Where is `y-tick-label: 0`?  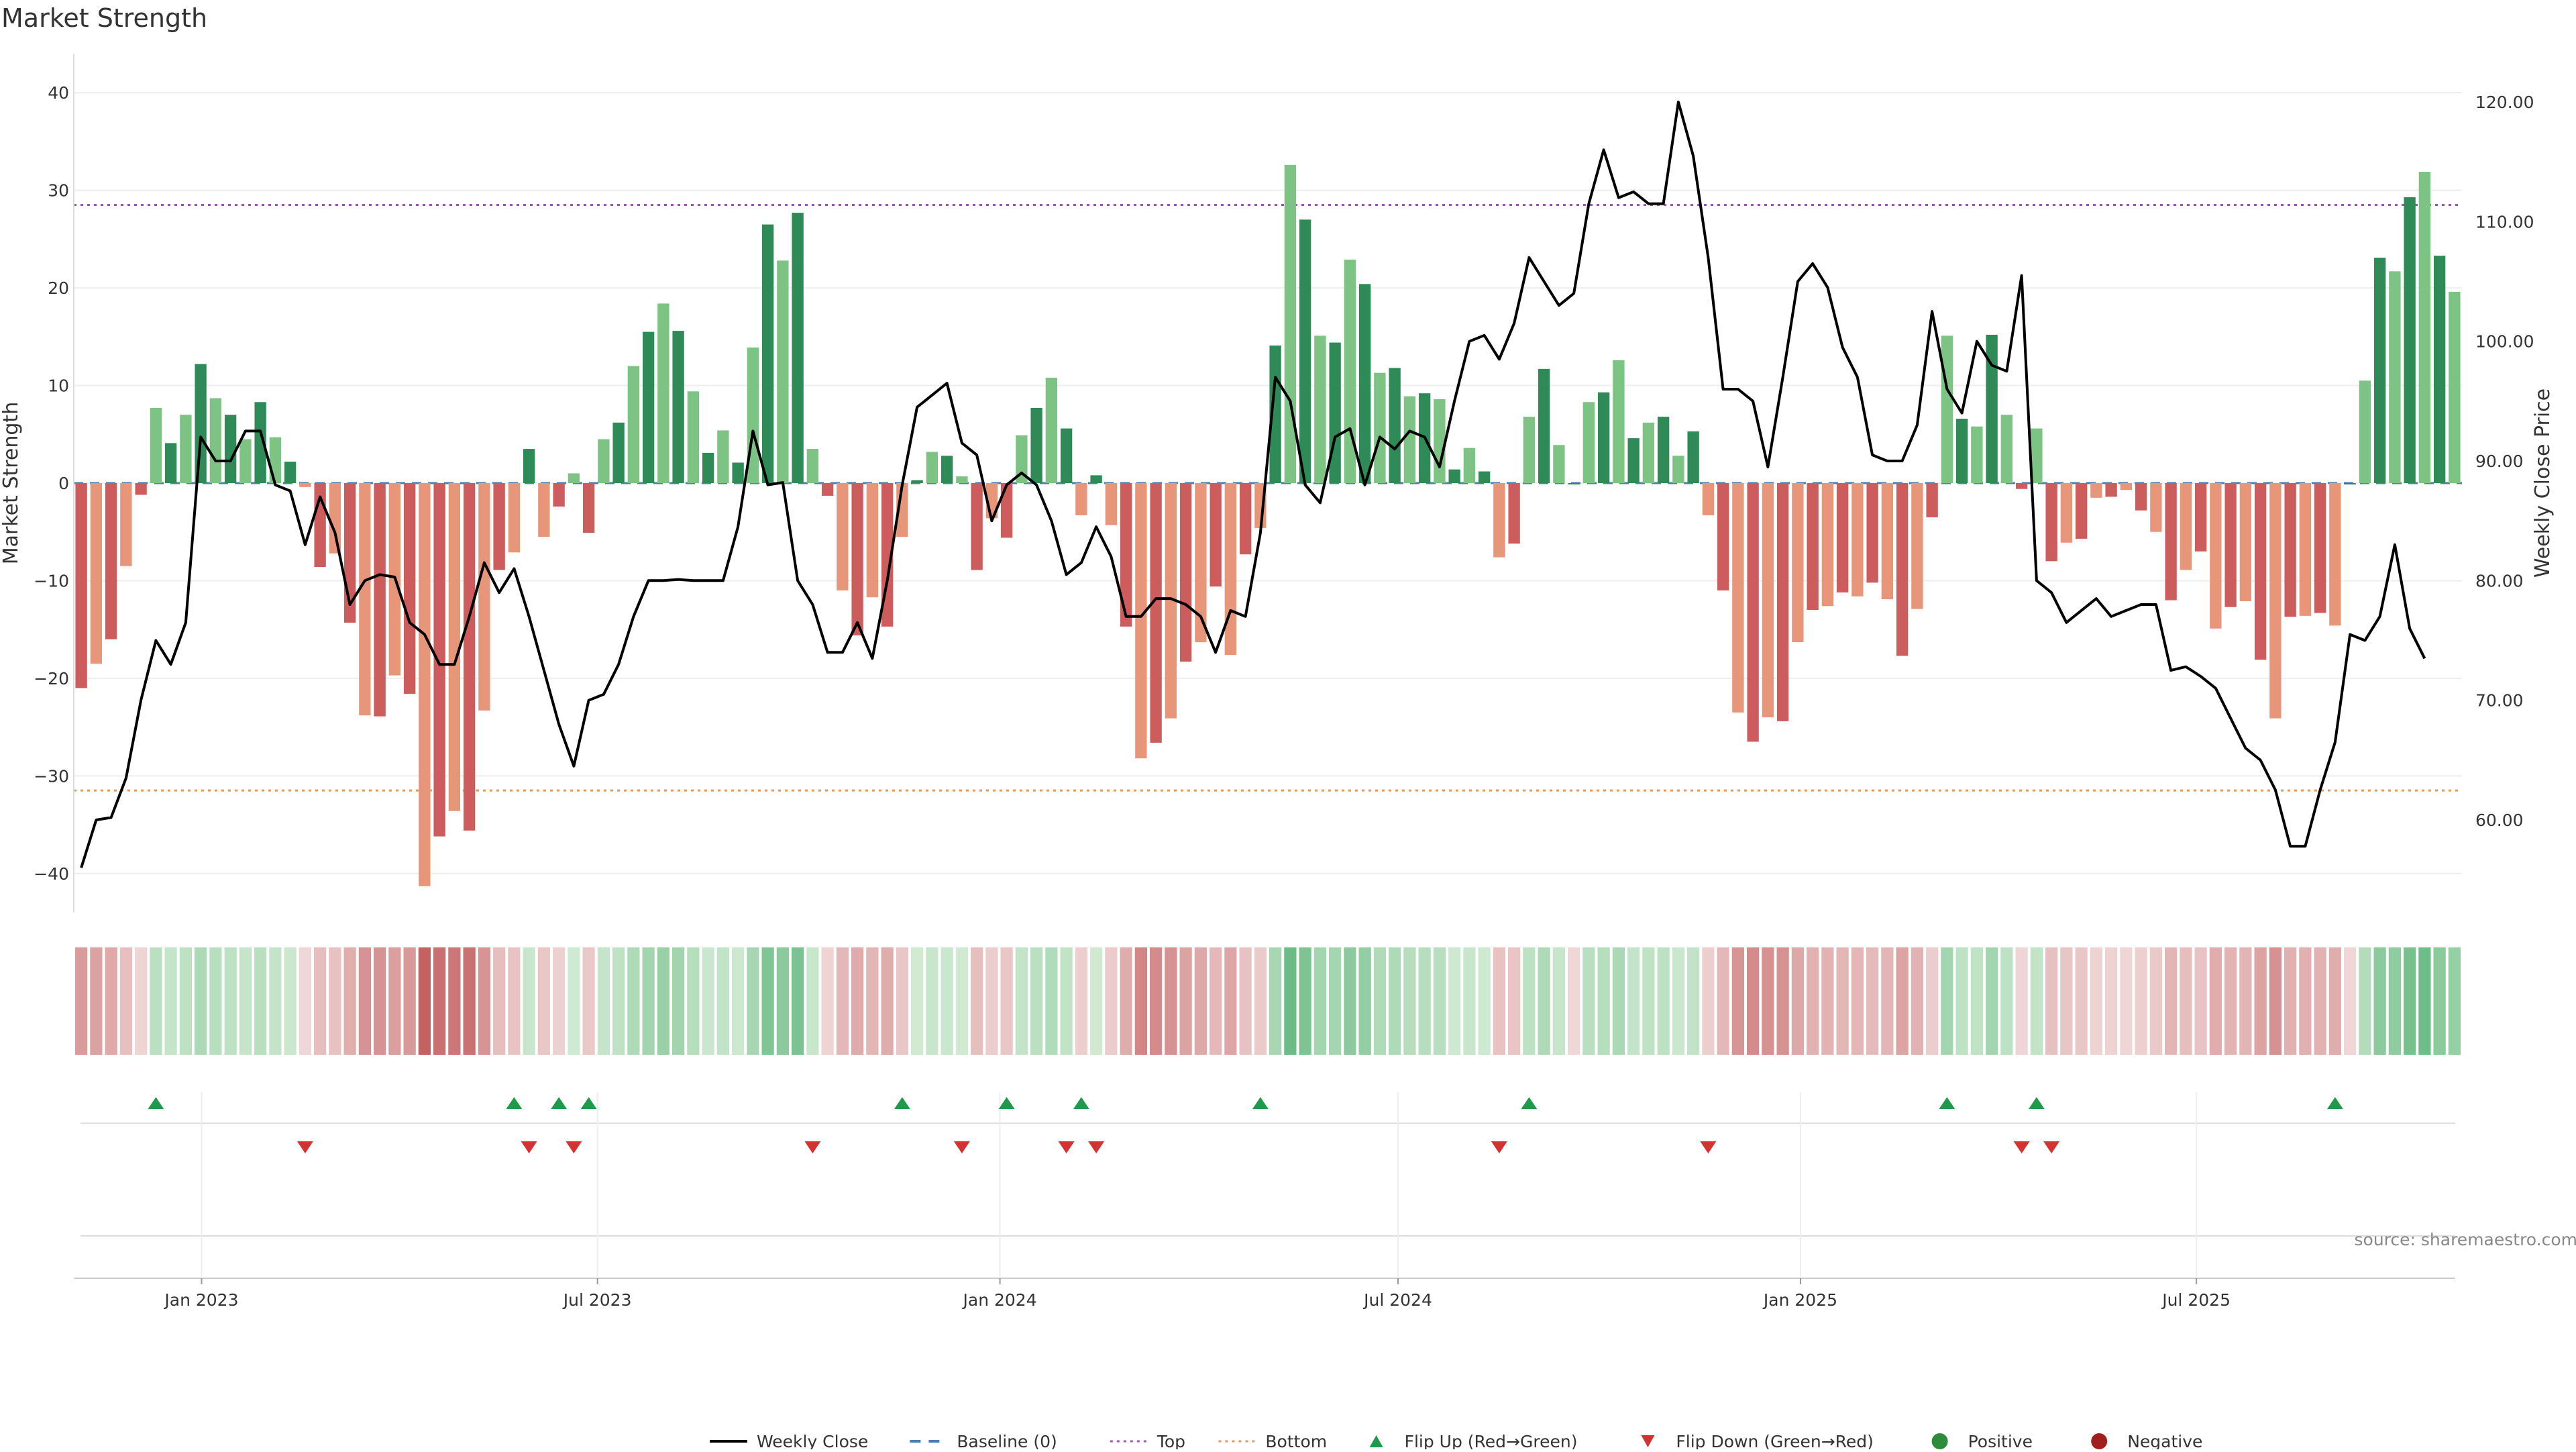
y-tick-label: 0 is located at coordinates (63, 484).